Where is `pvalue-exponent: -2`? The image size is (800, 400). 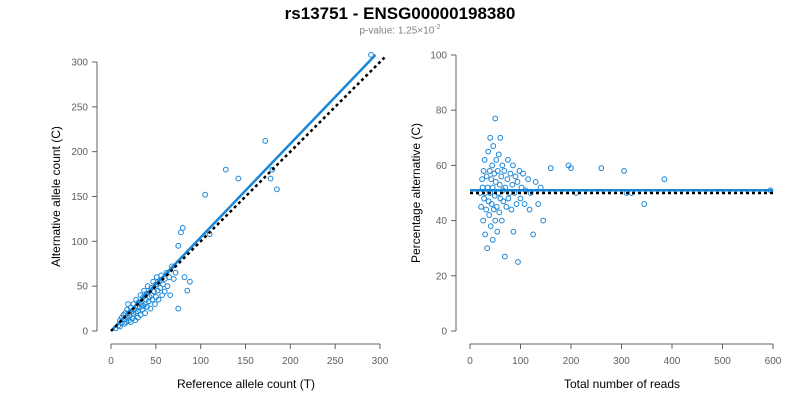
pvalue-exponent: -2 is located at coordinates (437, 27).